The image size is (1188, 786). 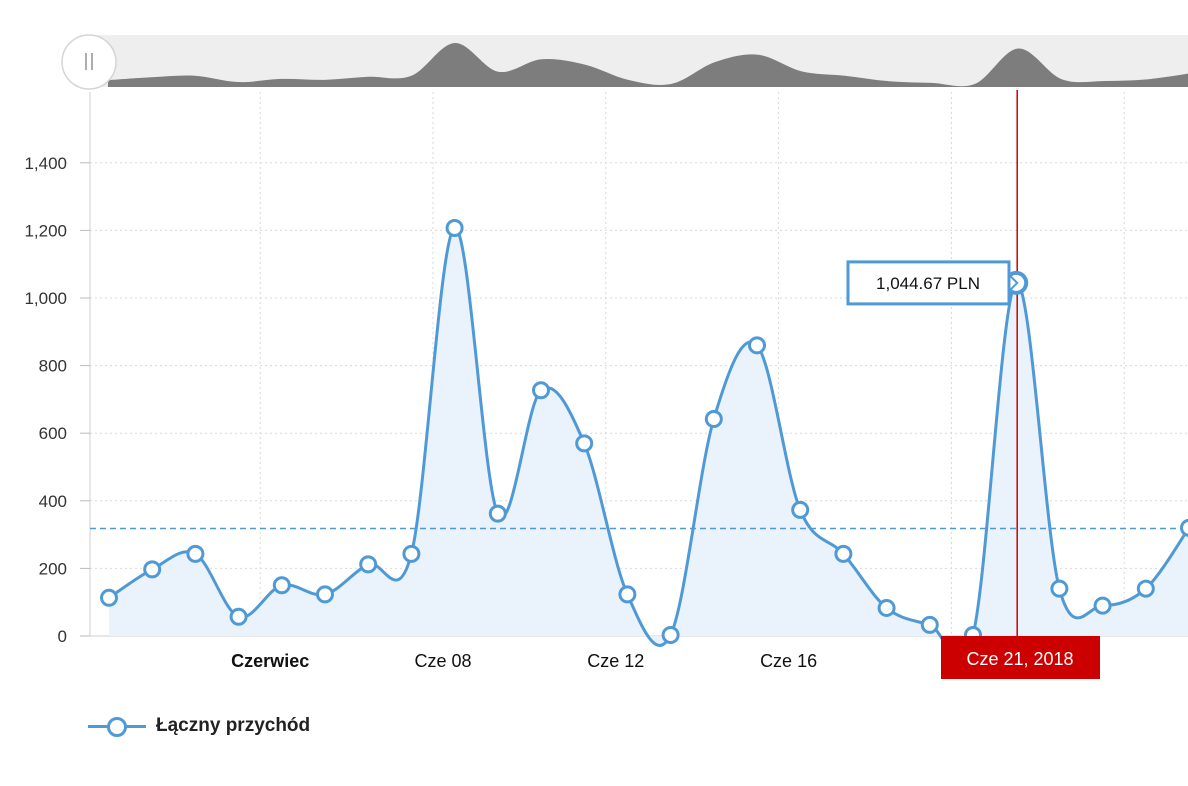 I want to click on tooltip-box, so click(x=928, y=283).